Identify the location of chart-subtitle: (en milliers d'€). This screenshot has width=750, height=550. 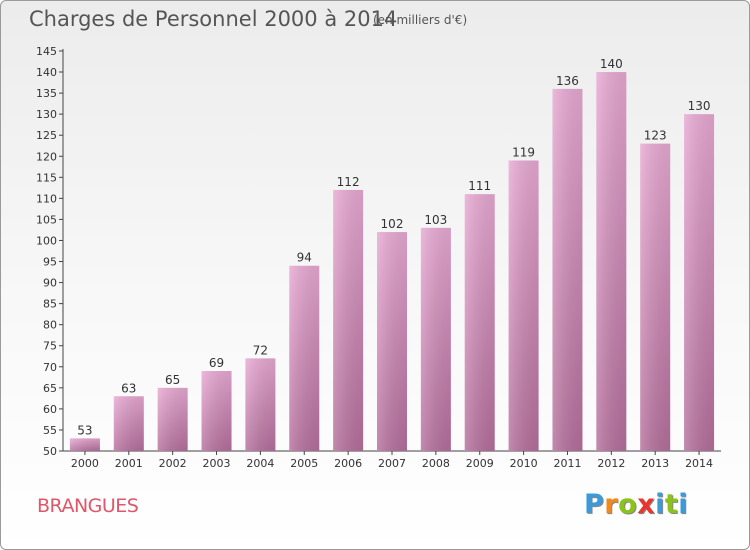
(420, 20).